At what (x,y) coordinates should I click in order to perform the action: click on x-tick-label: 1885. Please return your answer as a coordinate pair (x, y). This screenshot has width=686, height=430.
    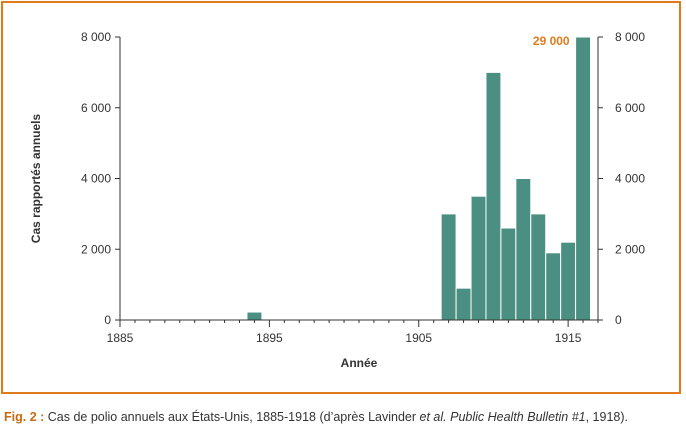
    Looking at the image, I should click on (120, 338).